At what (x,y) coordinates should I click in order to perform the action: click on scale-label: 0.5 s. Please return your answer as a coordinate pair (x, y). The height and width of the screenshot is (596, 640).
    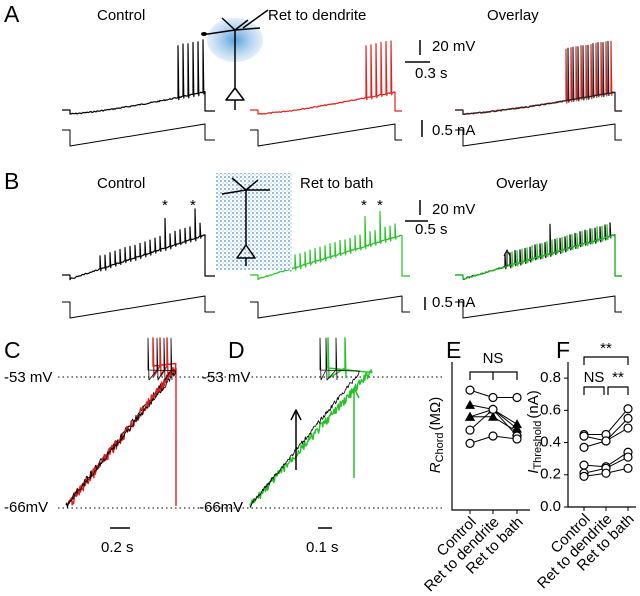
    Looking at the image, I should click on (431, 229).